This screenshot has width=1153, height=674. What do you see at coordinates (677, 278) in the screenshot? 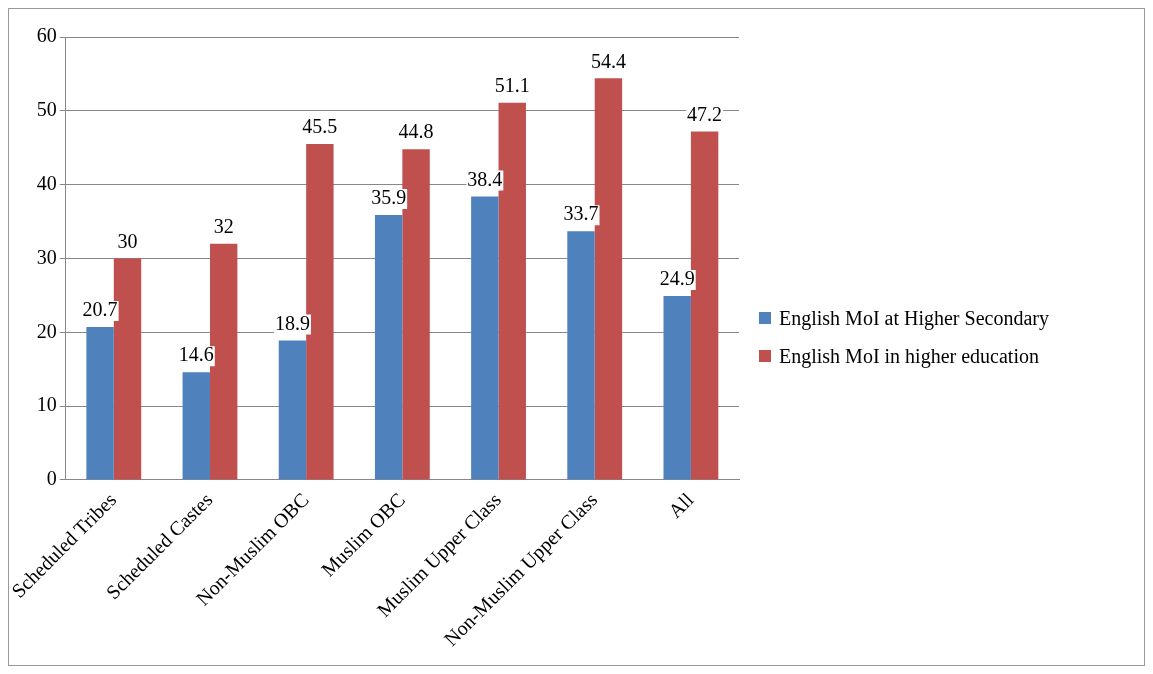
I see `data-label: 24.9` at bounding box center [677, 278].